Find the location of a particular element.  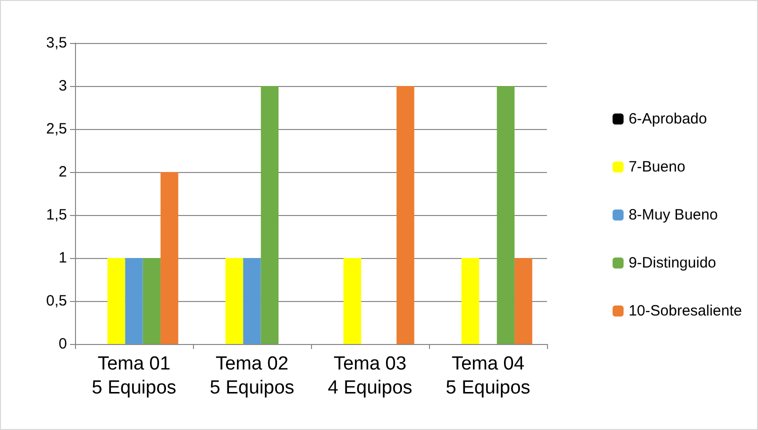

legend-label: 7-Bueno is located at coordinates (657, 167).